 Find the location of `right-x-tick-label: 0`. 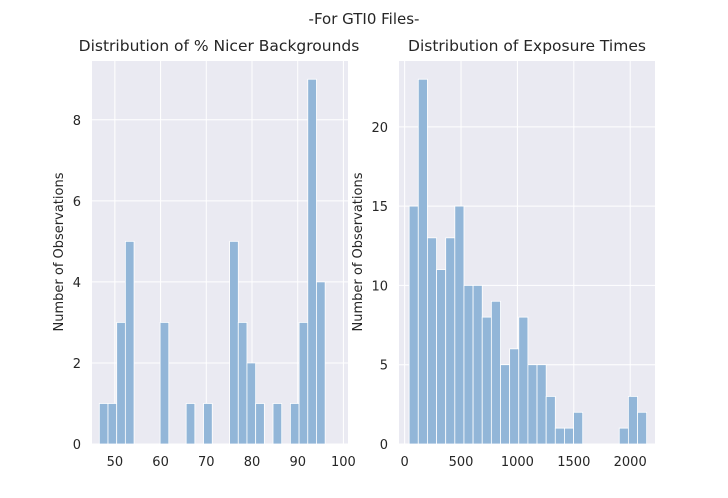

right-x-tick-label: 0 is located at coordinates (404, 462).